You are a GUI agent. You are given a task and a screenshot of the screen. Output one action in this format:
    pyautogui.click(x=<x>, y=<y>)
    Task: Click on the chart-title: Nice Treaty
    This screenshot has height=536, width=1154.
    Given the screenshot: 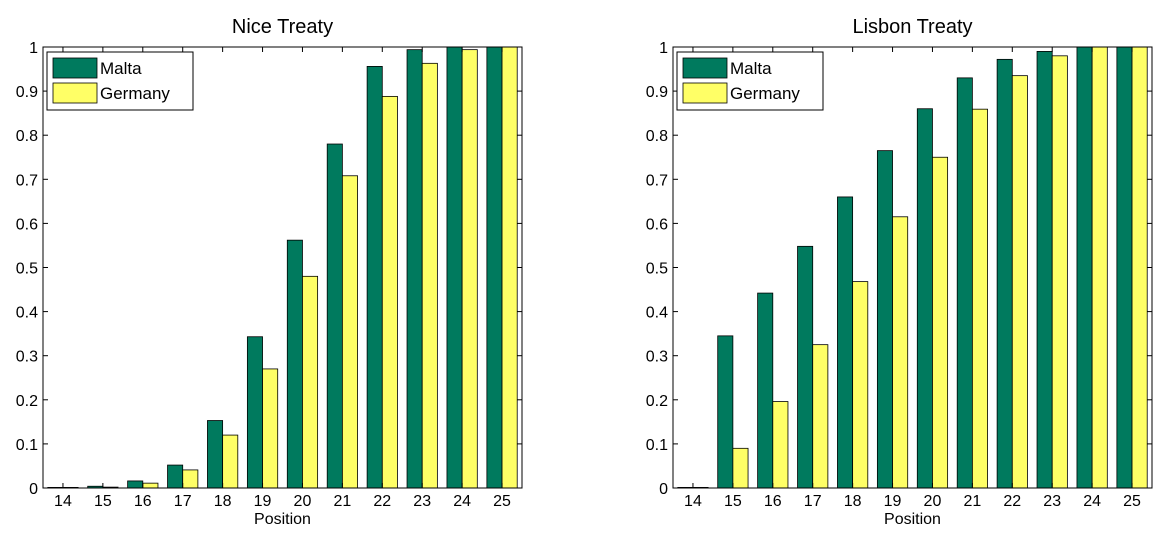 What is the action you would take?
    pyautogui.click(x=282, y=27)
    